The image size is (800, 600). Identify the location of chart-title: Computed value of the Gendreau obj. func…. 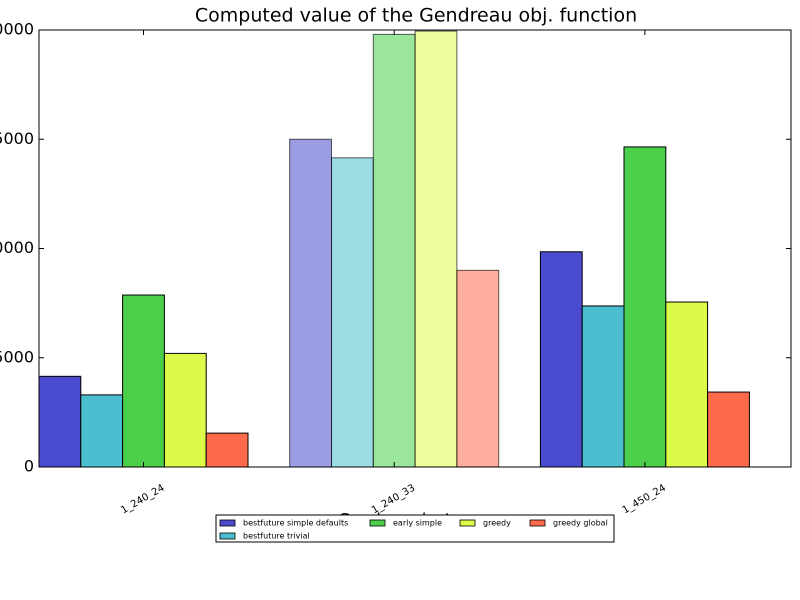
(416, 16).